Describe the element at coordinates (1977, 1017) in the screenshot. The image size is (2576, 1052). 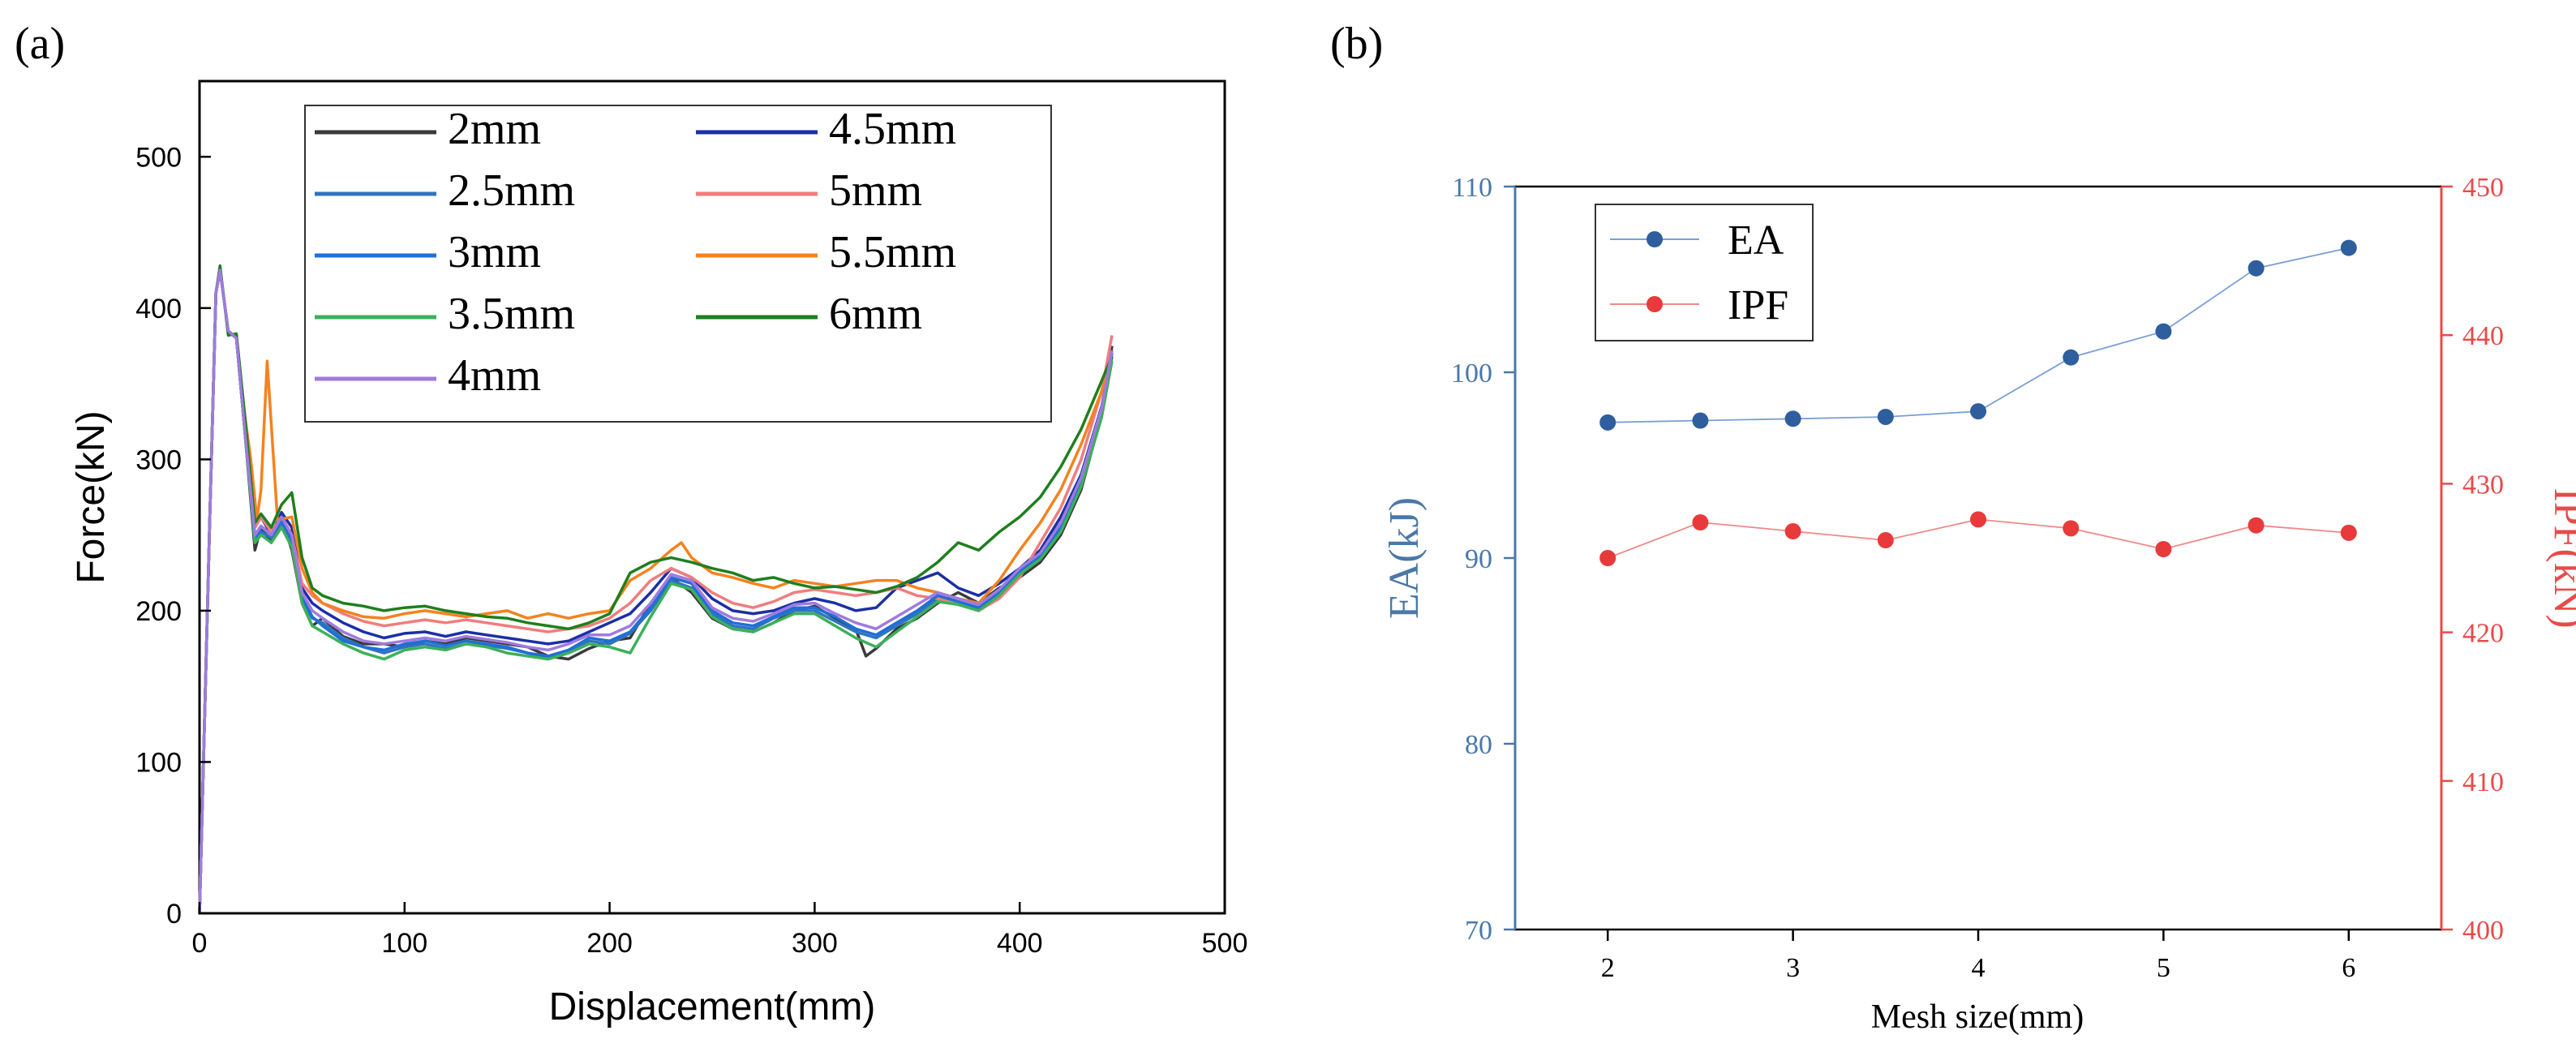
I see `x-axis-label-b: Mesh size(mm)` at that location.